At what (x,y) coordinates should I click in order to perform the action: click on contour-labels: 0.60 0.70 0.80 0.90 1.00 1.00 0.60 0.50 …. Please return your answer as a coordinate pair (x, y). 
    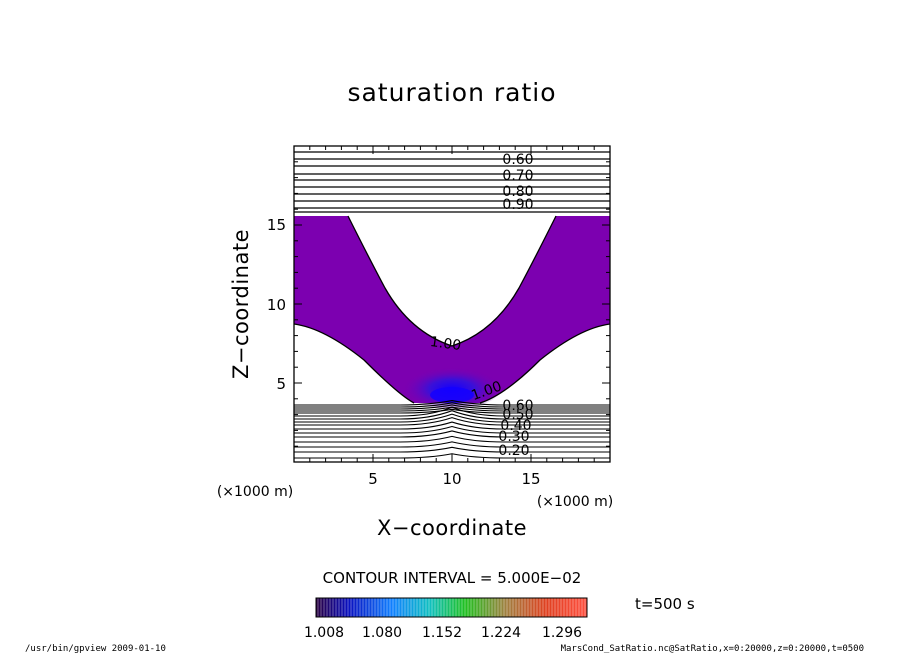
    Looking at the image, I should click on (481, 305).